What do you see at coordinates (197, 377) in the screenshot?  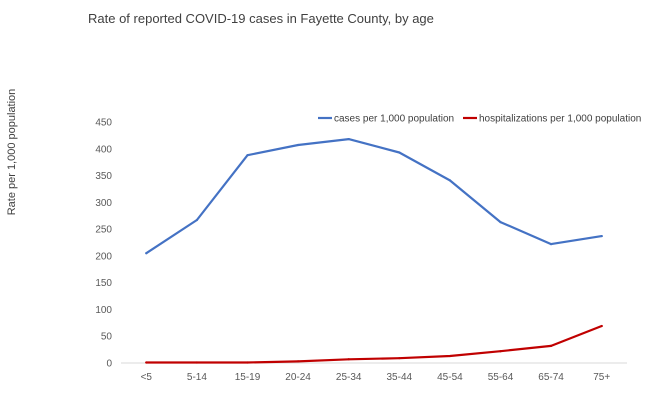 I see `x-tick-label: 5-14` at bounding box center [197, 377].